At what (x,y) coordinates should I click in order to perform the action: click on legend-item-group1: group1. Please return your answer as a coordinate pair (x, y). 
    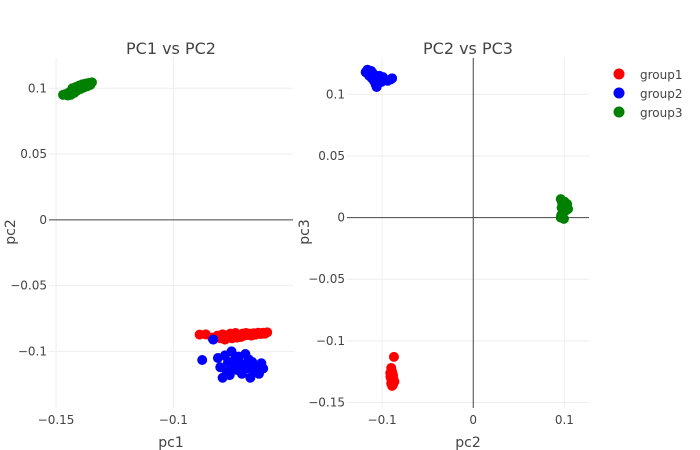
    Looking at the image, I should click on (648, 75).